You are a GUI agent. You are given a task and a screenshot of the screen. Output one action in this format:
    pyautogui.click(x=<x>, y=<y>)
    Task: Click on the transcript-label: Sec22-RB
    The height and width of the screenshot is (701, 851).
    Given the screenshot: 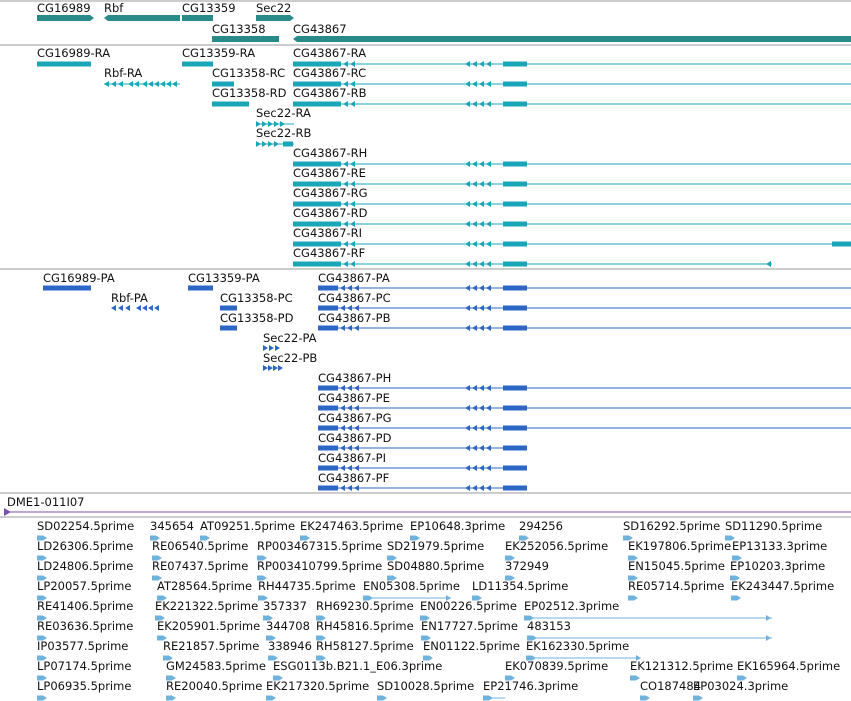 What is the action you would take?
    pyautogui.click(x=283, y=133)
    